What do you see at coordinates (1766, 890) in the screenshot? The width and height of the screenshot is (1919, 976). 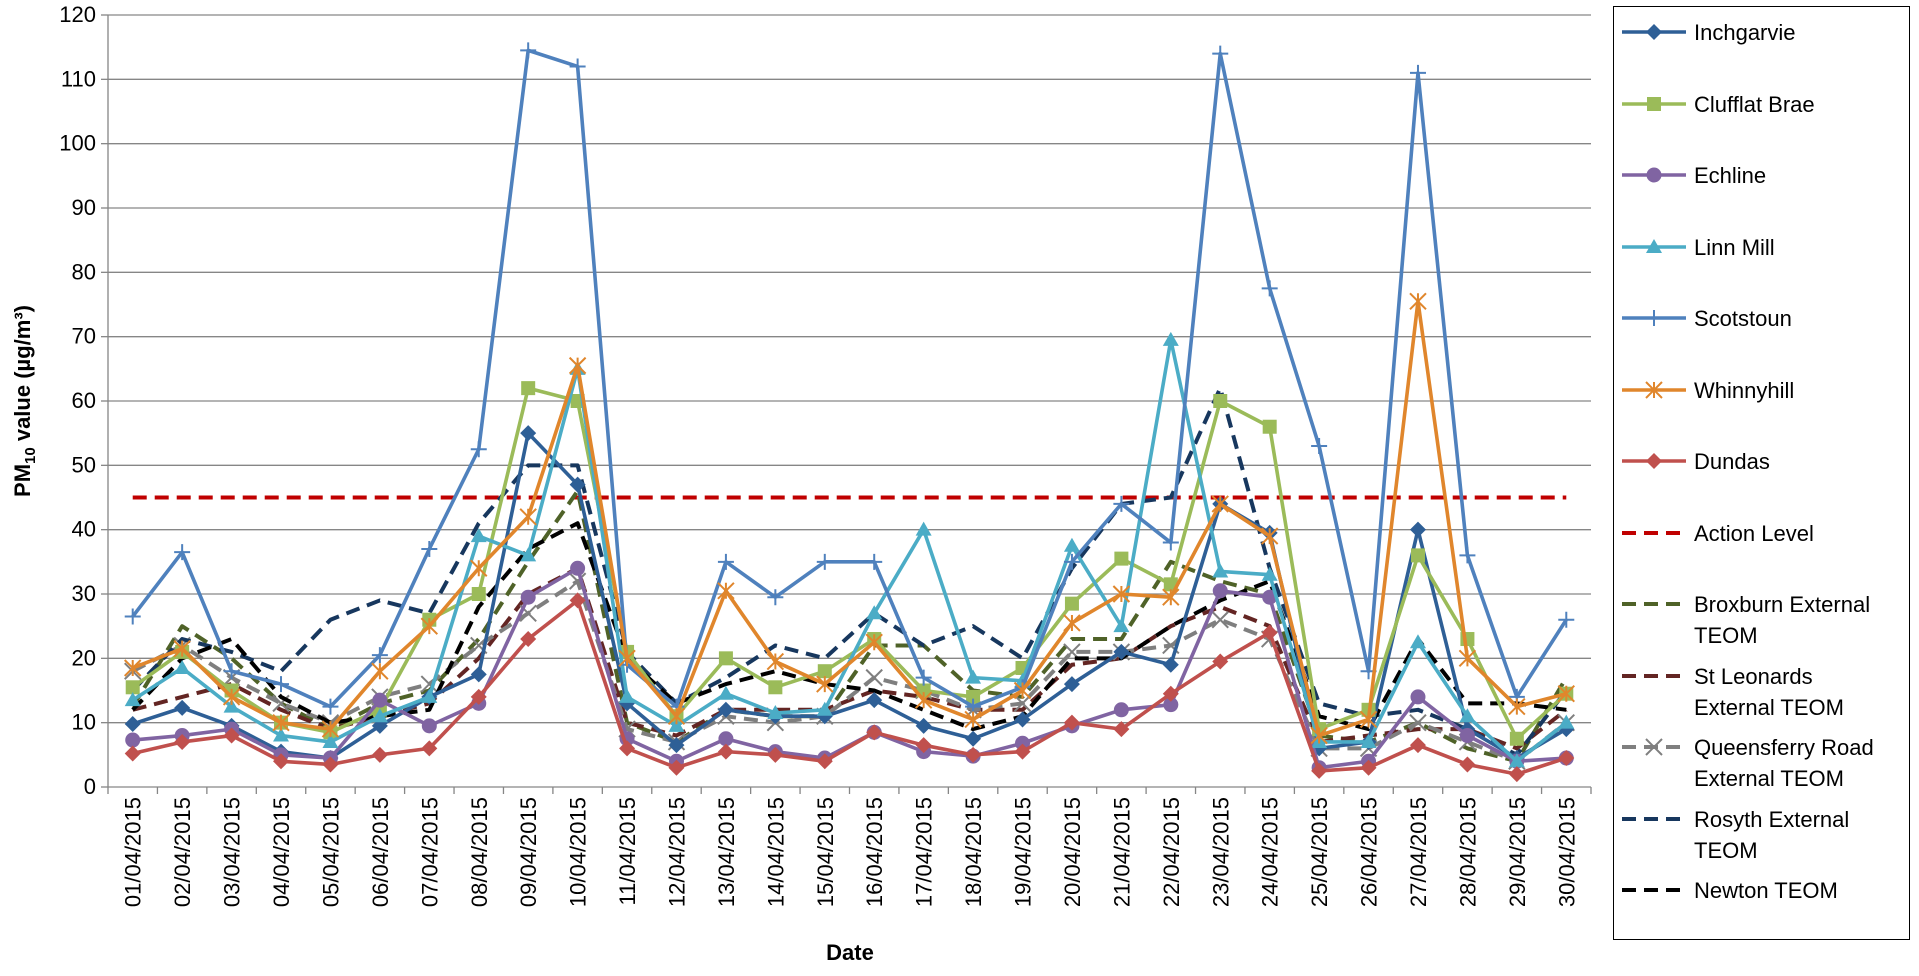 I see `legend-label: Newton TEOM` at bounding box center [1766, 890].